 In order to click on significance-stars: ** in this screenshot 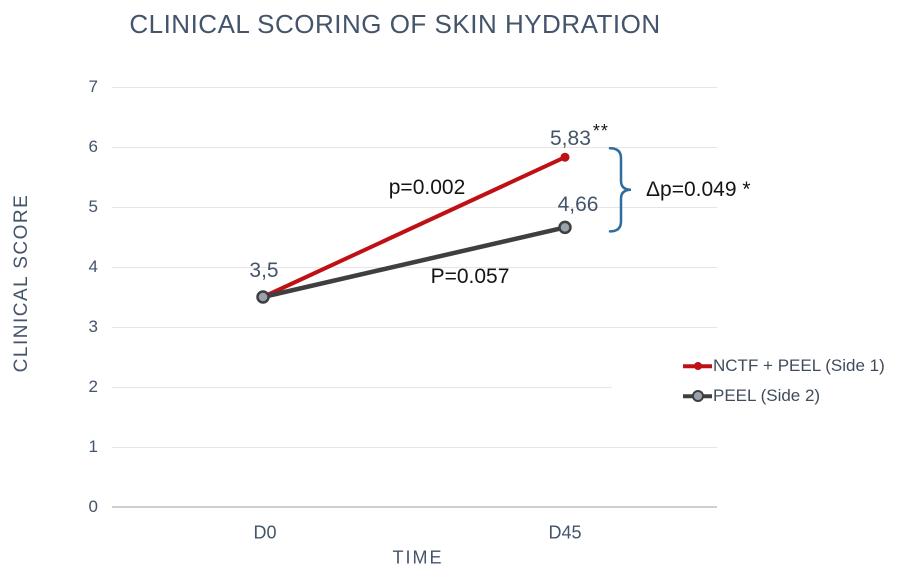, I will do `click(600, 131)`.